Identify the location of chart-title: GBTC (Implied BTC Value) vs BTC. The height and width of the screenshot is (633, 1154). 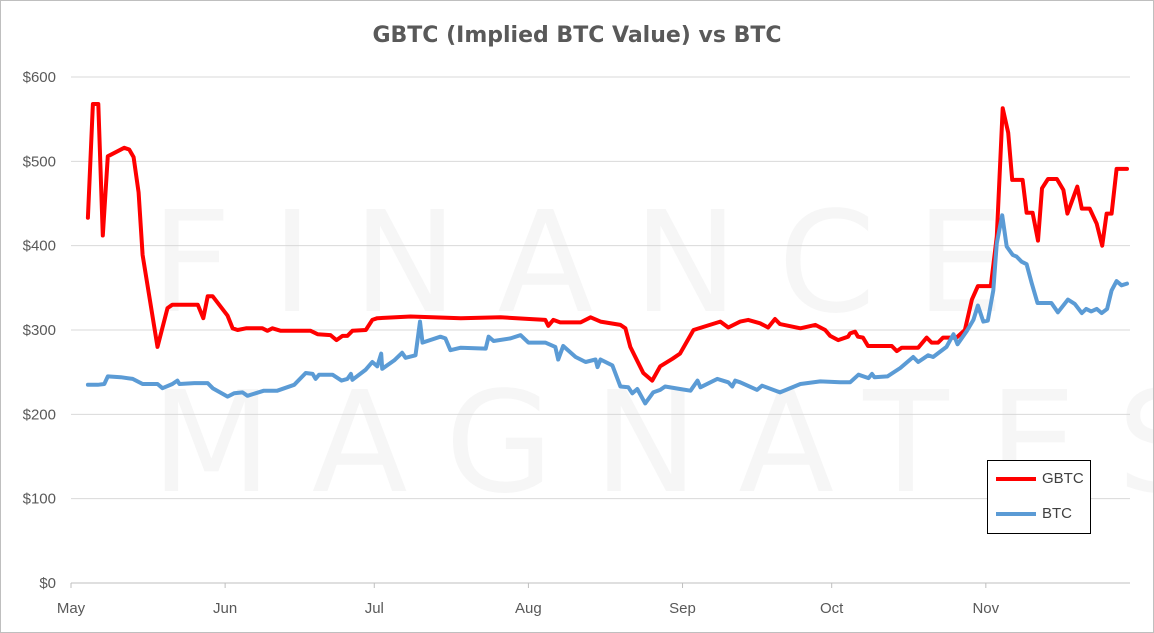
(577, 35).